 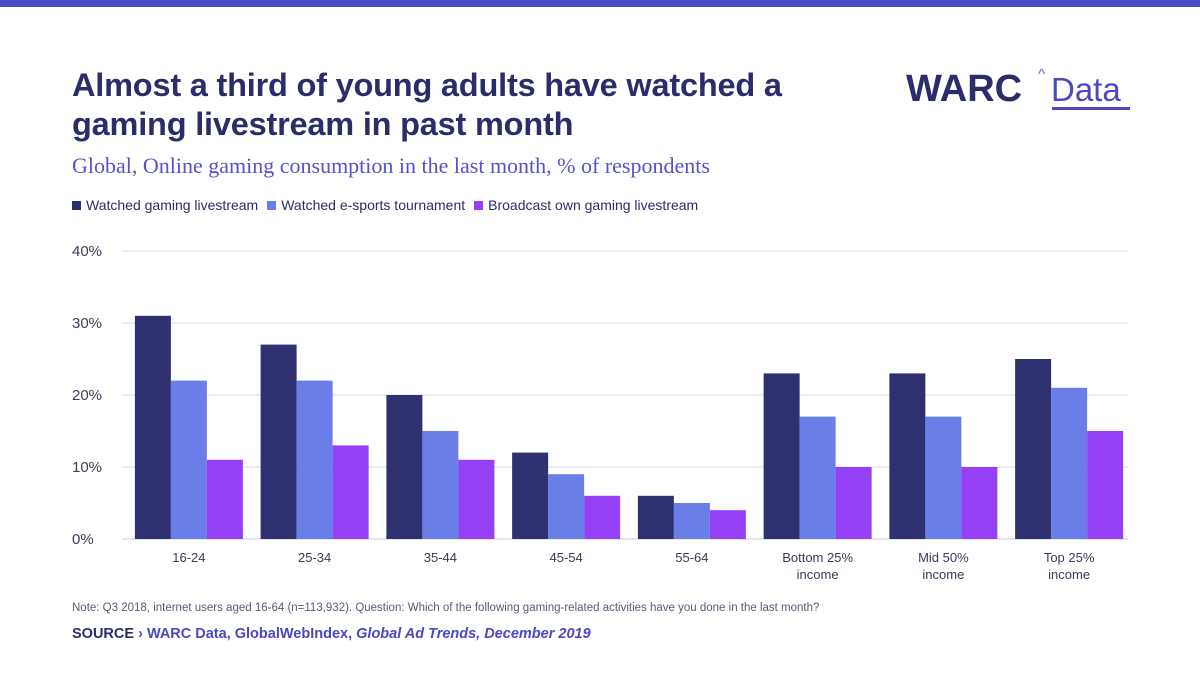 What do you see at coordinates (853, 503) in the screenshot?
I see `bar-series3-bottom-25-income` at bounding box center [853, 503].